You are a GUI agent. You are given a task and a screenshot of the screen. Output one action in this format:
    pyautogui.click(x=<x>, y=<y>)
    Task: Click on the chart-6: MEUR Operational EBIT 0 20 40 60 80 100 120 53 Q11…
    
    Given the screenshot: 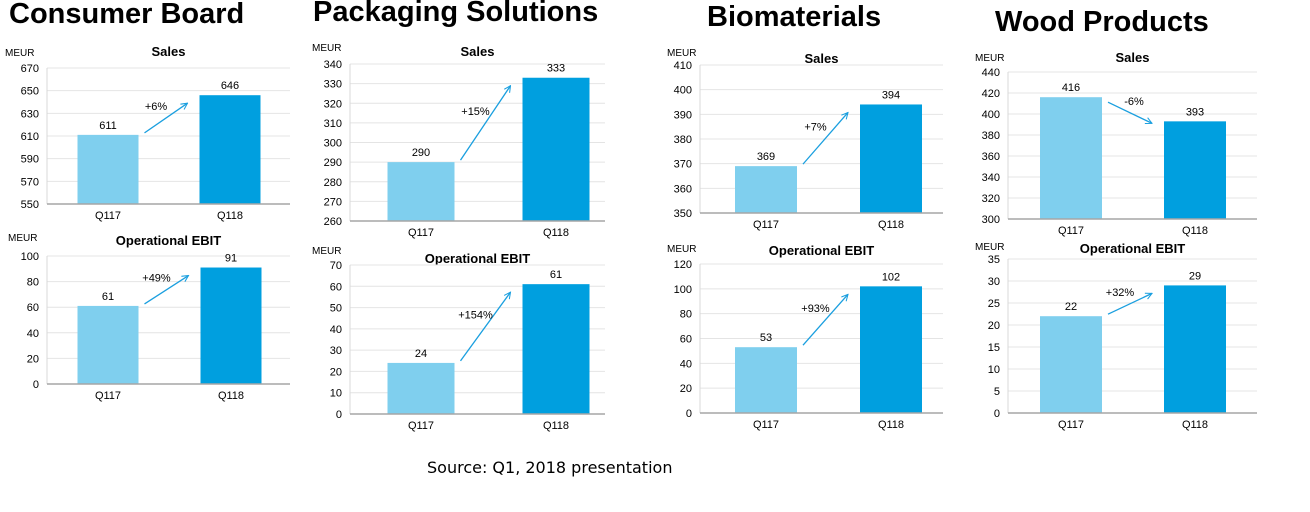 What is the action you would take?
    pyautogui.click(x=805, y=337)
    